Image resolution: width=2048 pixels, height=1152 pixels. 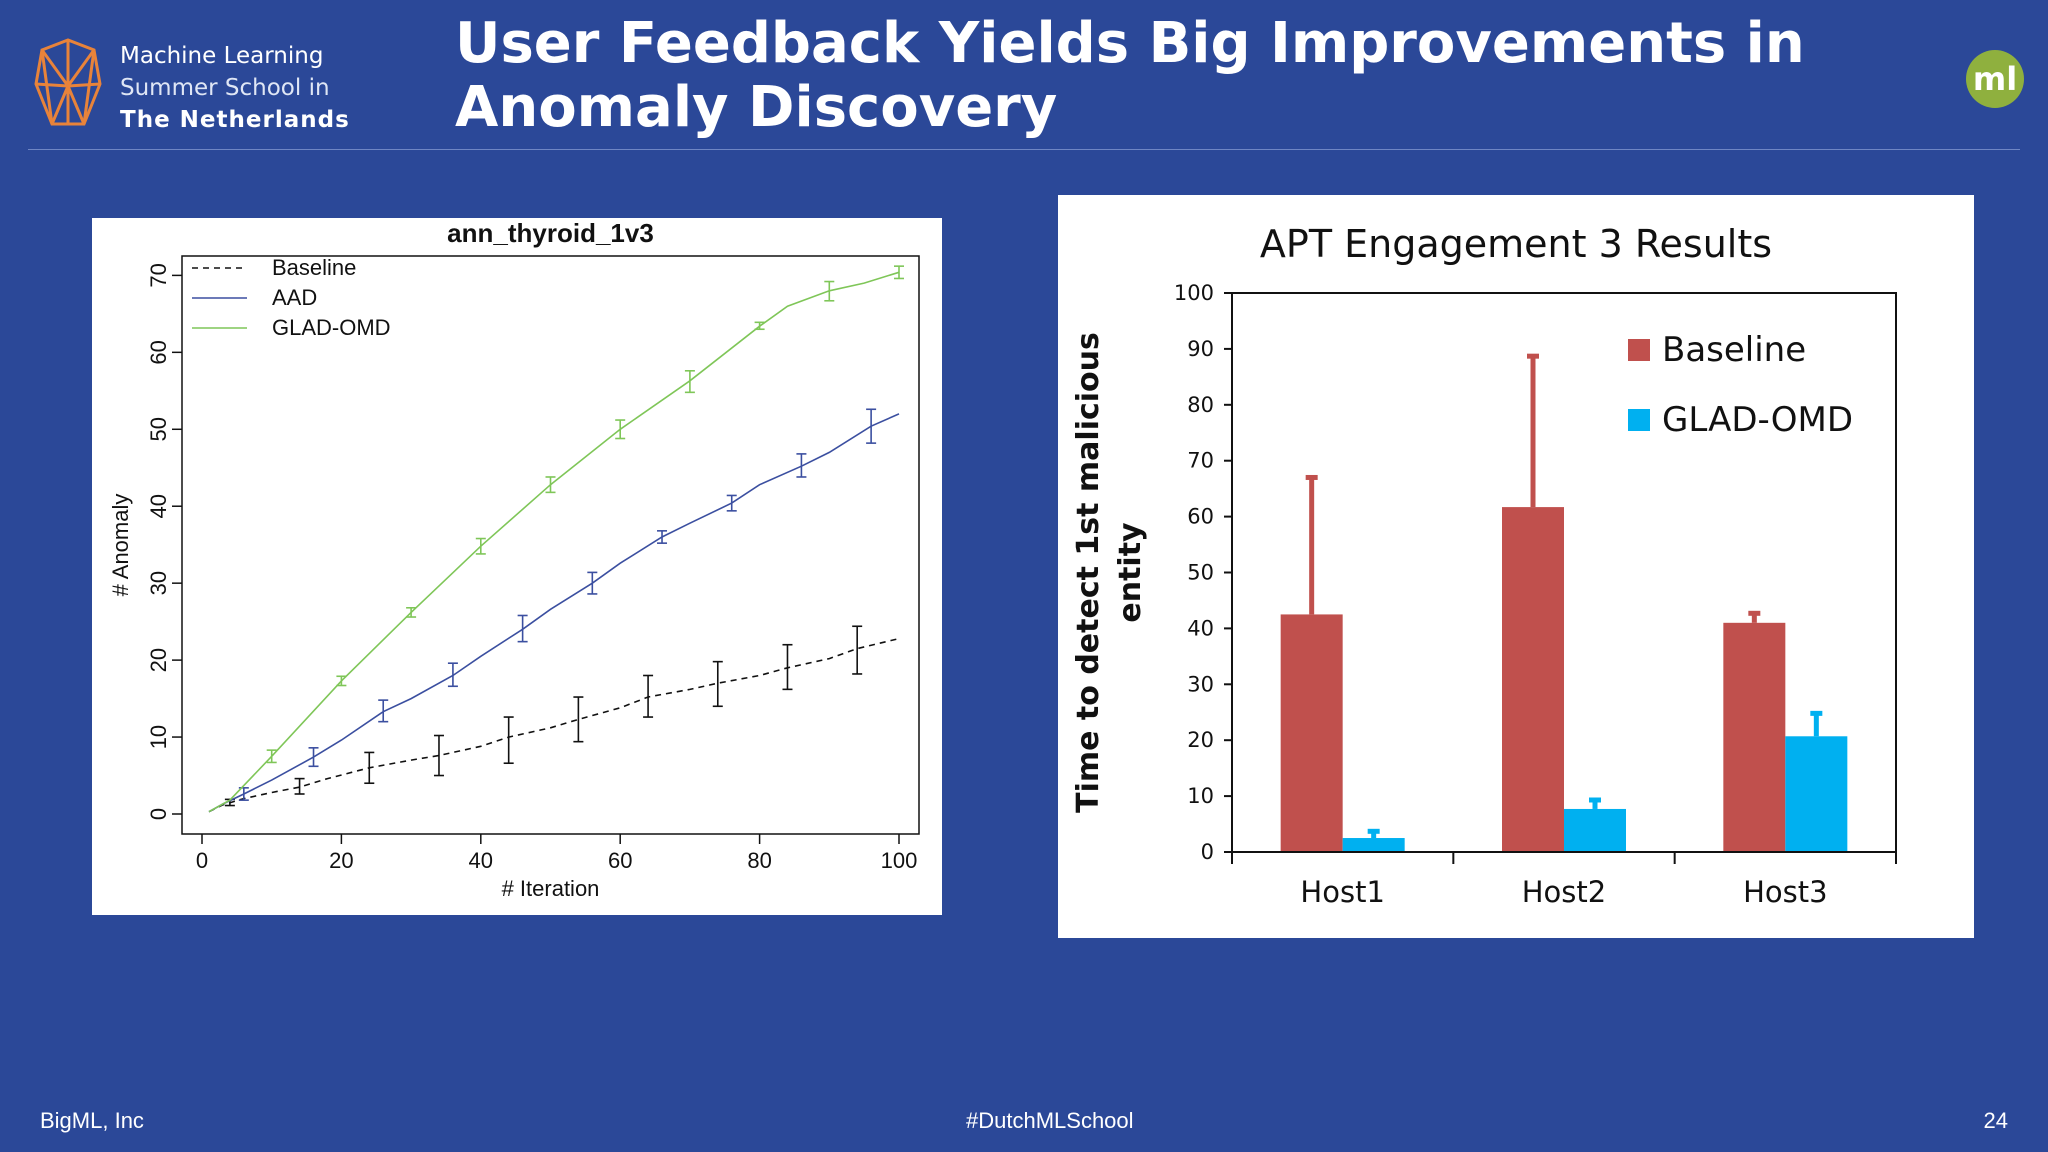 What do you see at coordinates (92, 1120) in the screenshot?
I see `footer-company: BigML, Inc` at bounding box center [92, 1120].